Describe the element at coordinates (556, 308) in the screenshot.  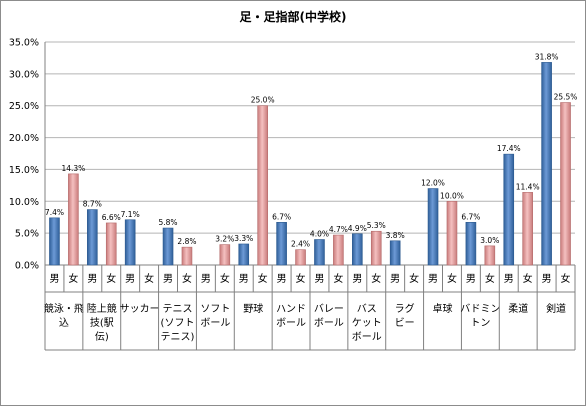
I see `category-label: 剣道` at that location.